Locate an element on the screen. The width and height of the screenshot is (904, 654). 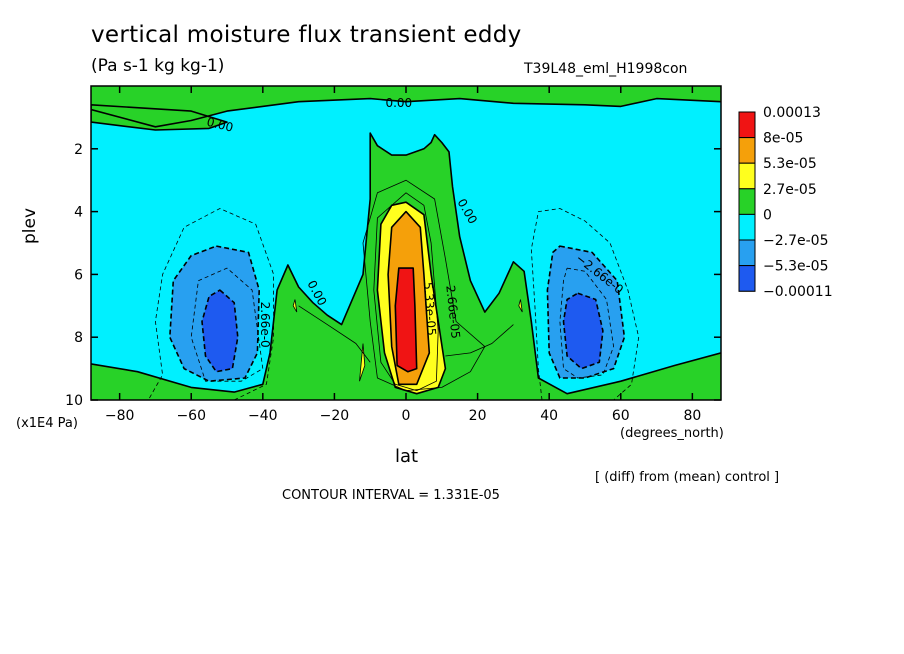
legend-label-0: 0.00013 is located at coordinates (792, 113).